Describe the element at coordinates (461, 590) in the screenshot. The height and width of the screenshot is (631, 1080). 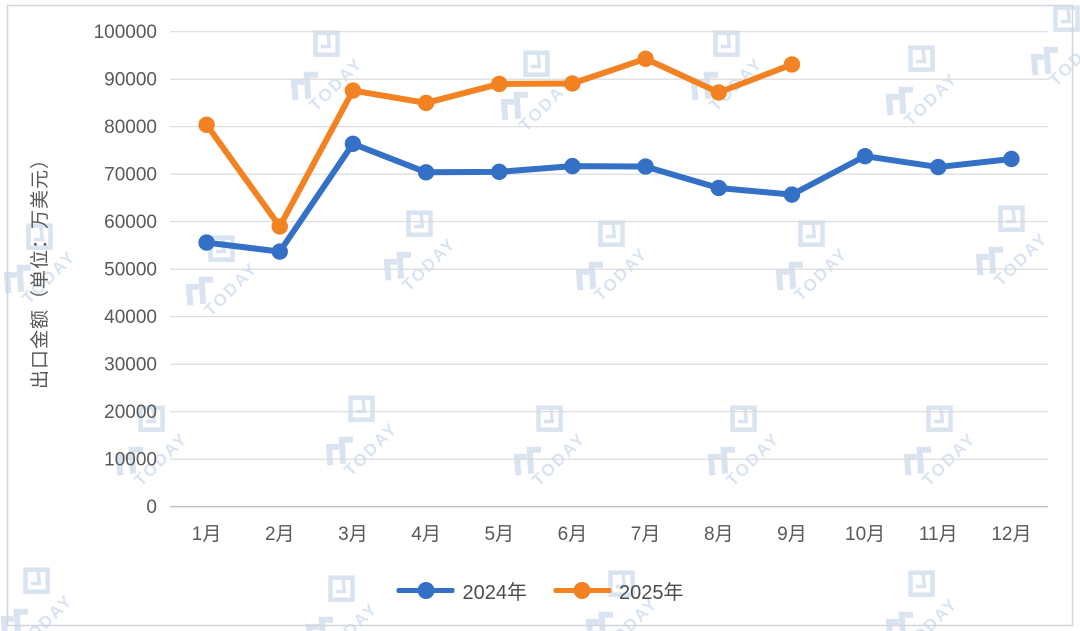
I see `legend-item-2024: 2024年` at that location.